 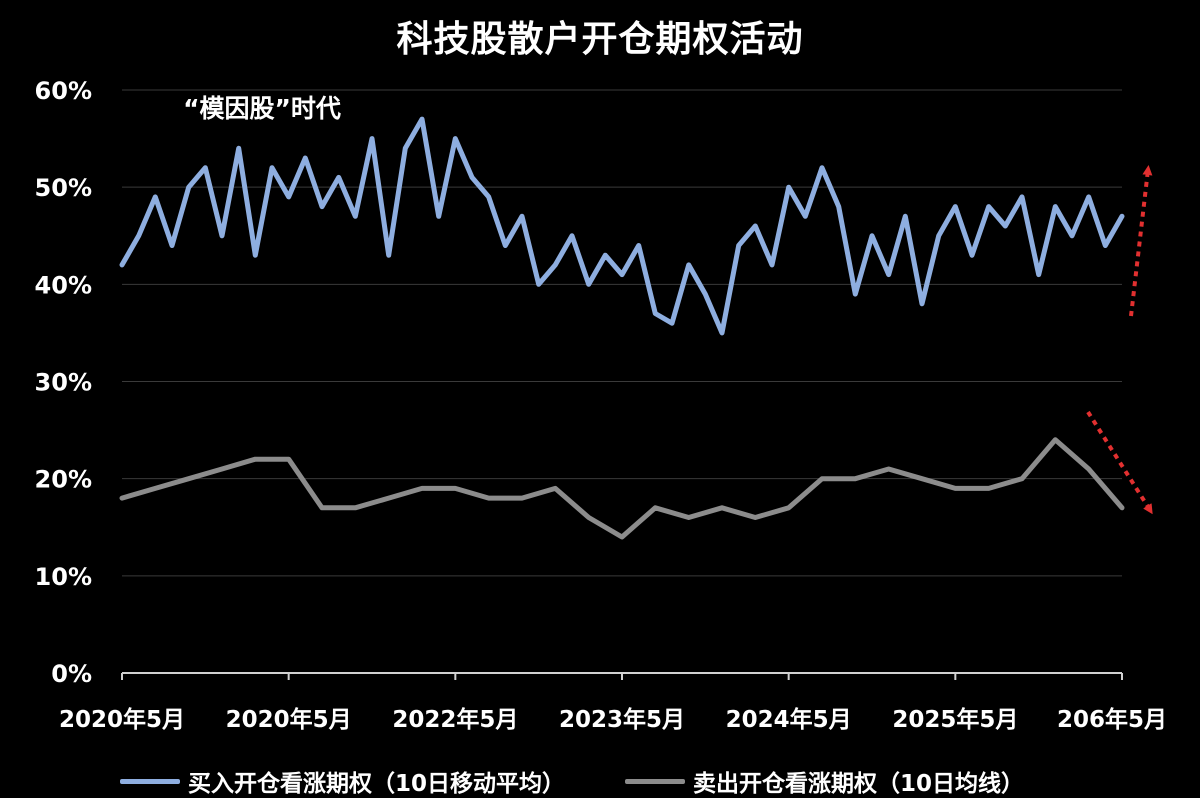 I want to click on sell-falling-arrow, so click(x=1119, y=462).